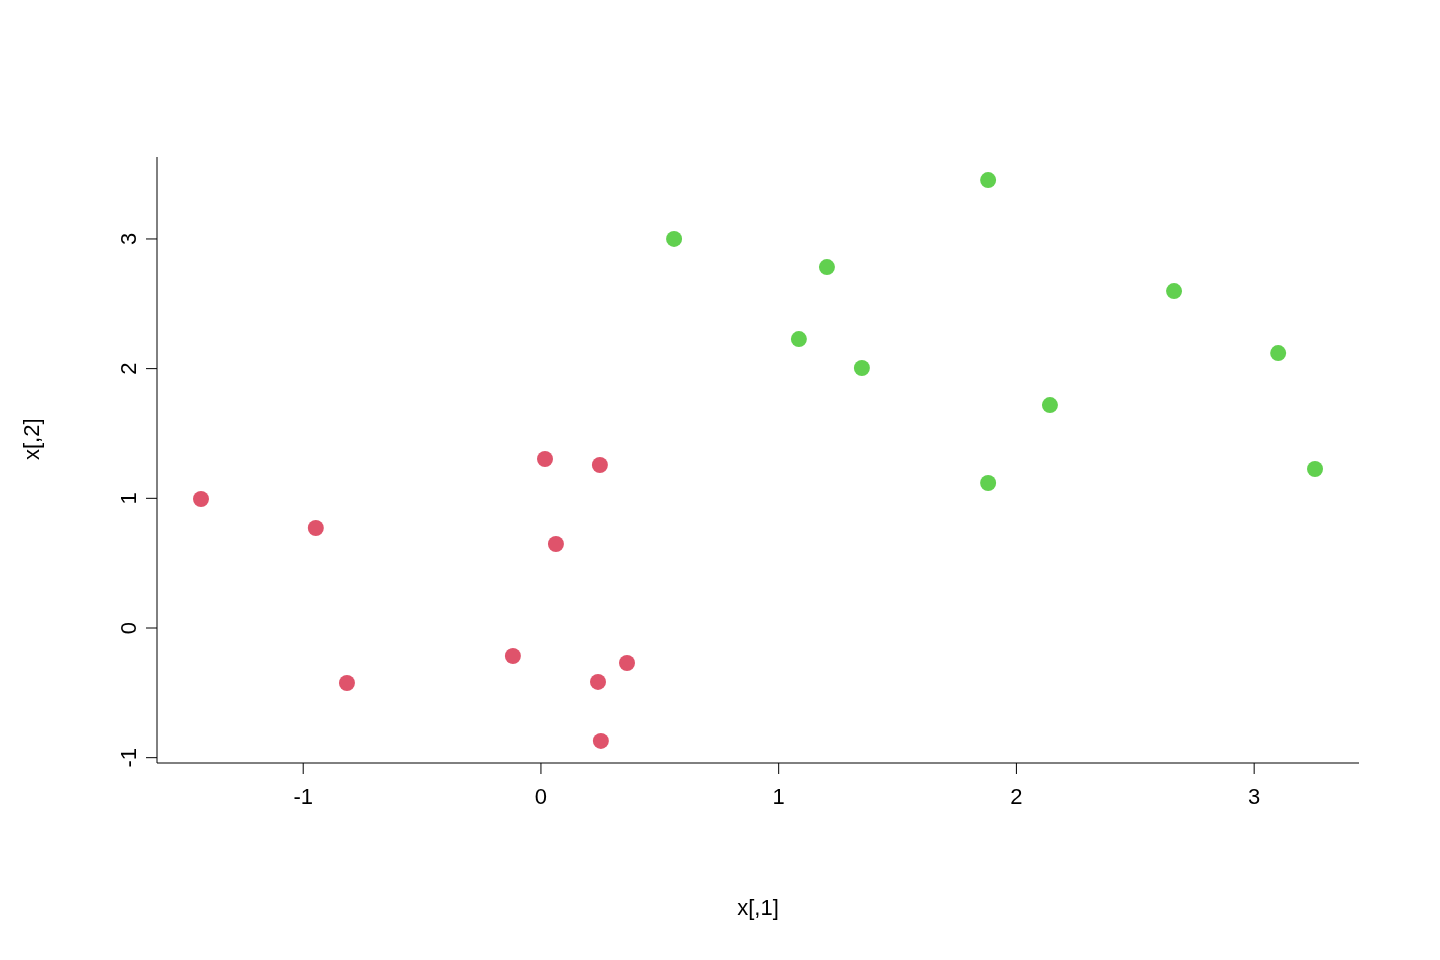 This screenshot has width=1440, height=960. What do you see at coordinates (303, 796) in the screenshot?
I see `x-tick-label: -1` at bounding box center [303, 796].